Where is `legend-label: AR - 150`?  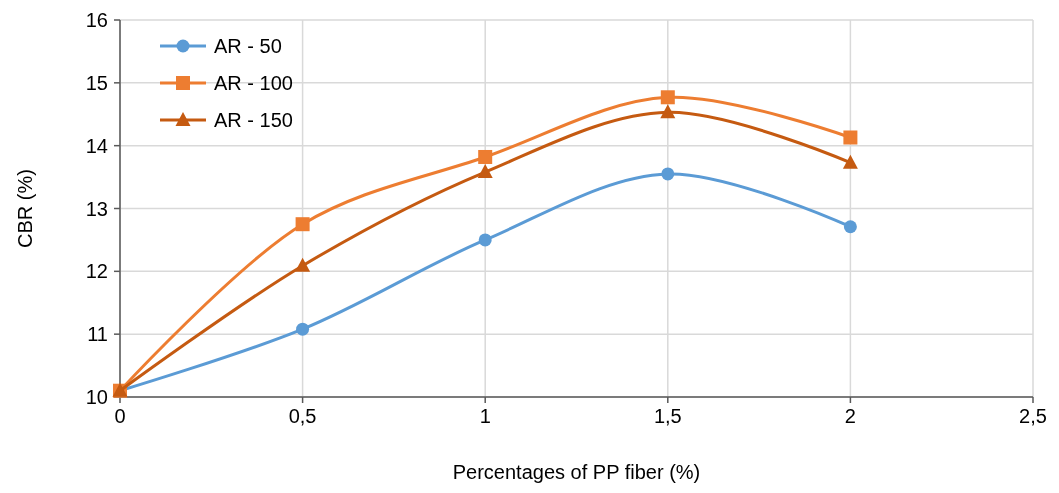
legend-label: AR - 150 is located at coordinates (253, 120).